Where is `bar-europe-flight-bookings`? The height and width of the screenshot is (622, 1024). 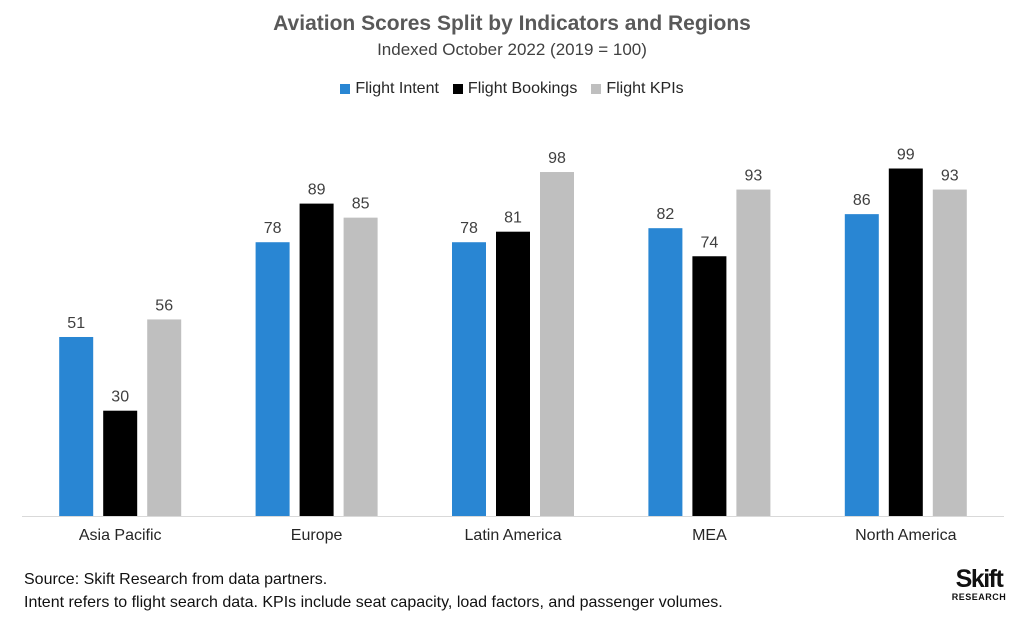 bar-europe-flight-bookings is located at coordinates (316, 360).